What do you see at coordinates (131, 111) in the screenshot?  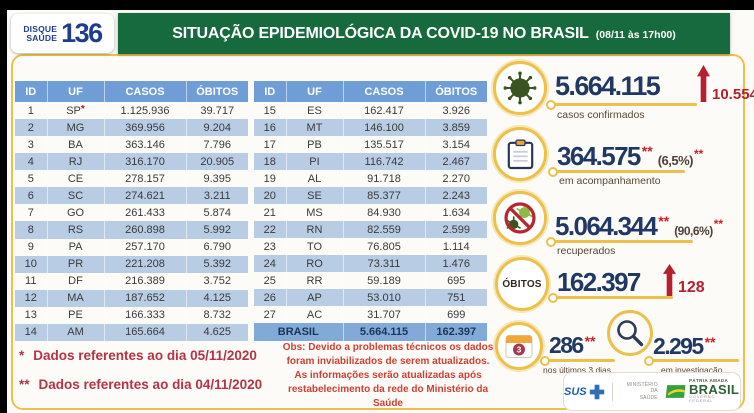 I see `table-row: 1 SP* 1.125.936 39.717` at bounding box center [131, 111].